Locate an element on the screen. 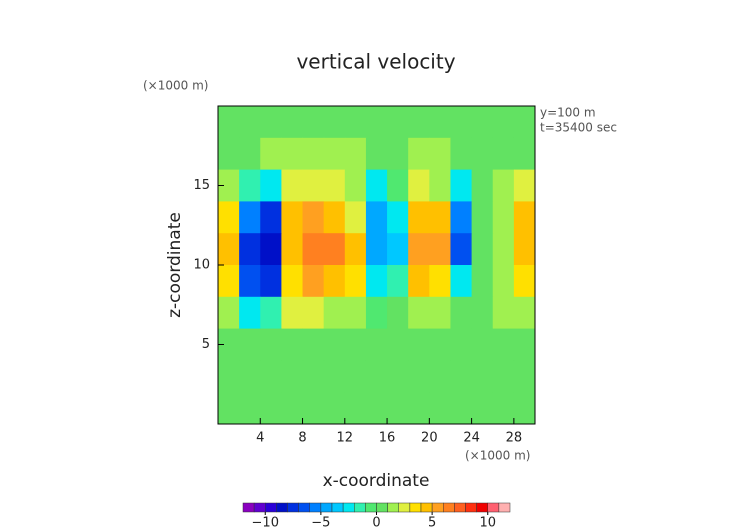  x-tick-label: 20 is located at coordinates (429, 438).